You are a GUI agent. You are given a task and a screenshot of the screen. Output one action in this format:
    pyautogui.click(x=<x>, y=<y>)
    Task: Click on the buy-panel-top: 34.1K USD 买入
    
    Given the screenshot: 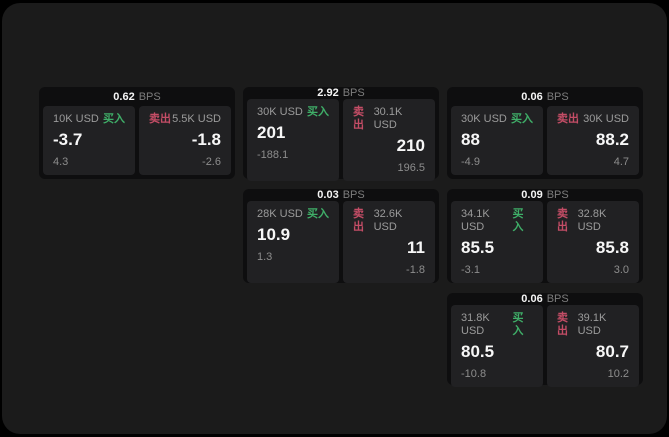 What is the action you would take?
    pyautogui.click(x=497, y=221)
    